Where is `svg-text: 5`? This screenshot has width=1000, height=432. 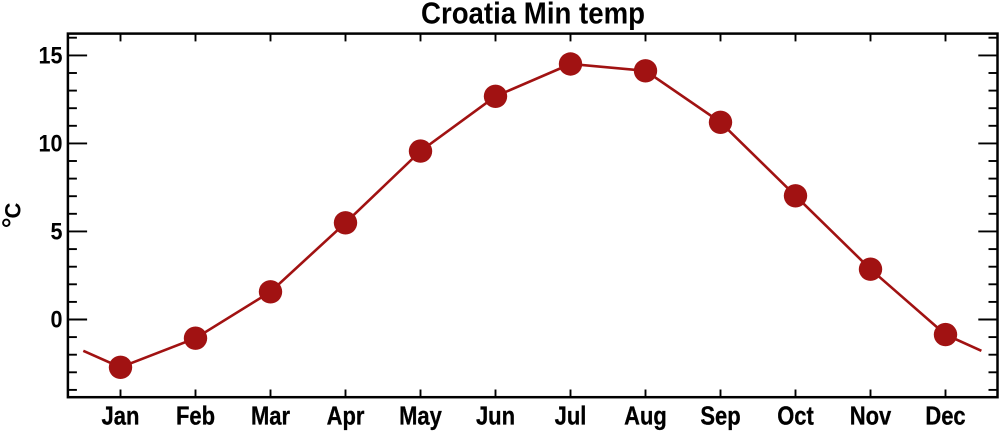
svg-text: 5 is located at coordinates (57, 232).